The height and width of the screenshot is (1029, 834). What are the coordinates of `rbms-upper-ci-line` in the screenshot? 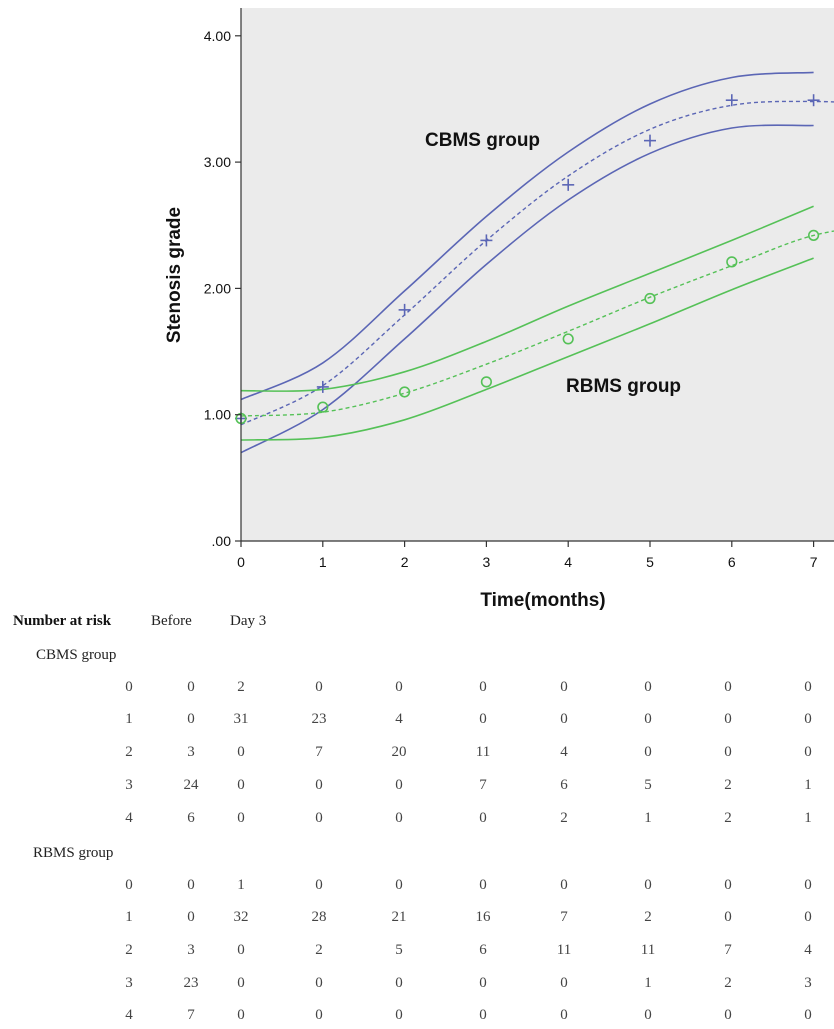 It's located at (527, 298).